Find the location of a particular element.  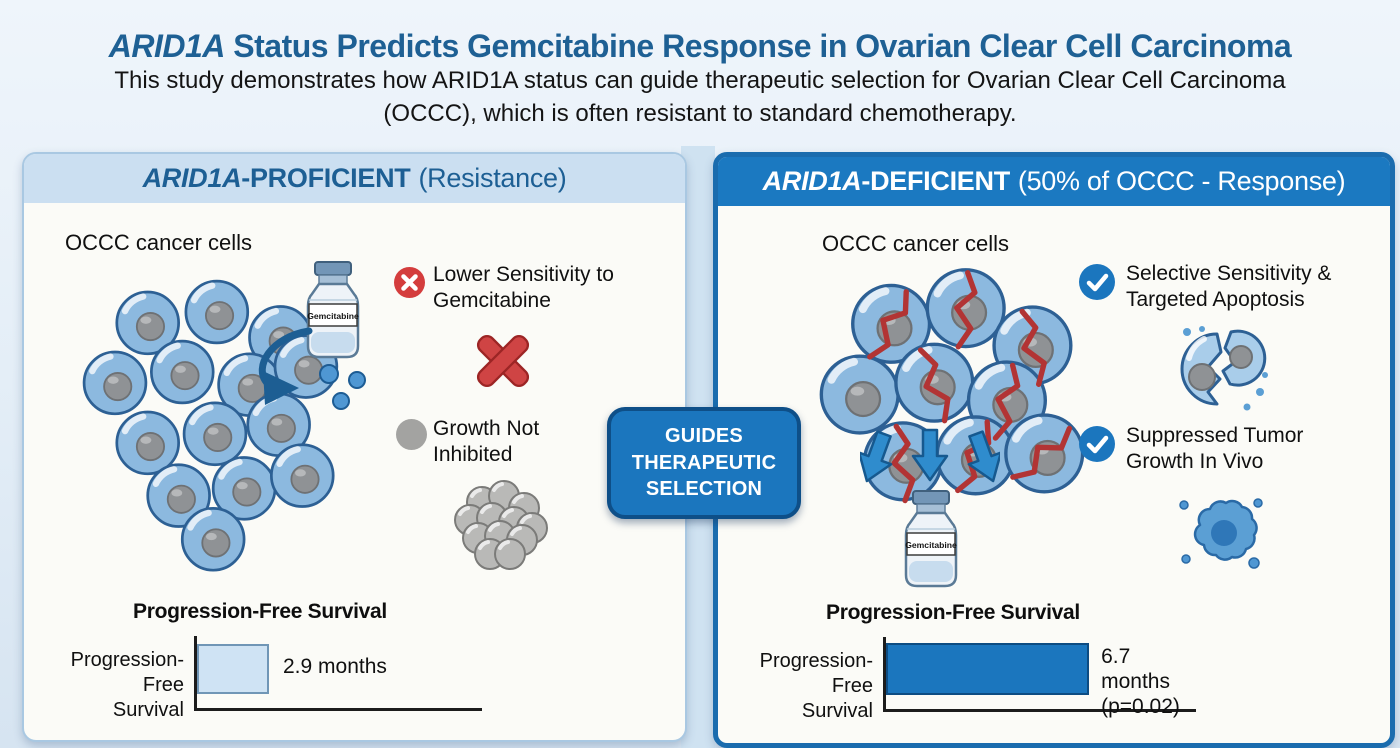

guide-line-3: SELECTION is located at coordinates (704, 489).